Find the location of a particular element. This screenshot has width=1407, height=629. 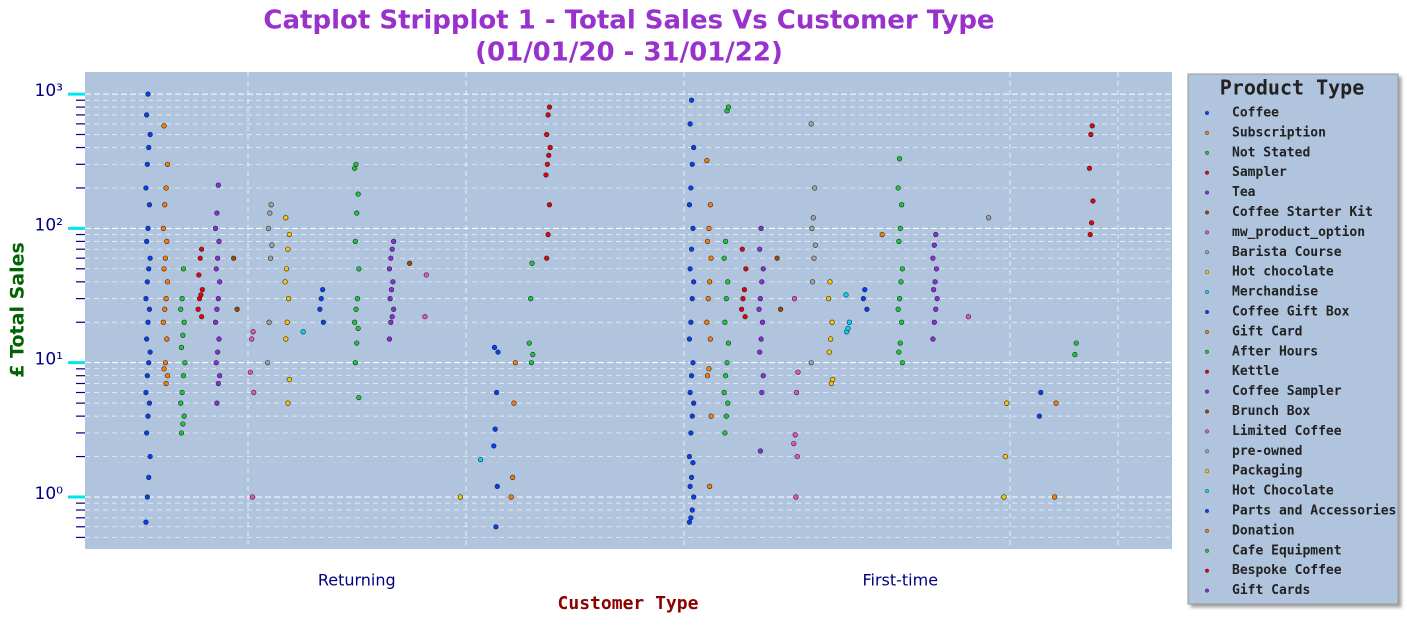

legend-label: mw_product_option is located at coordinates (1298, 232).